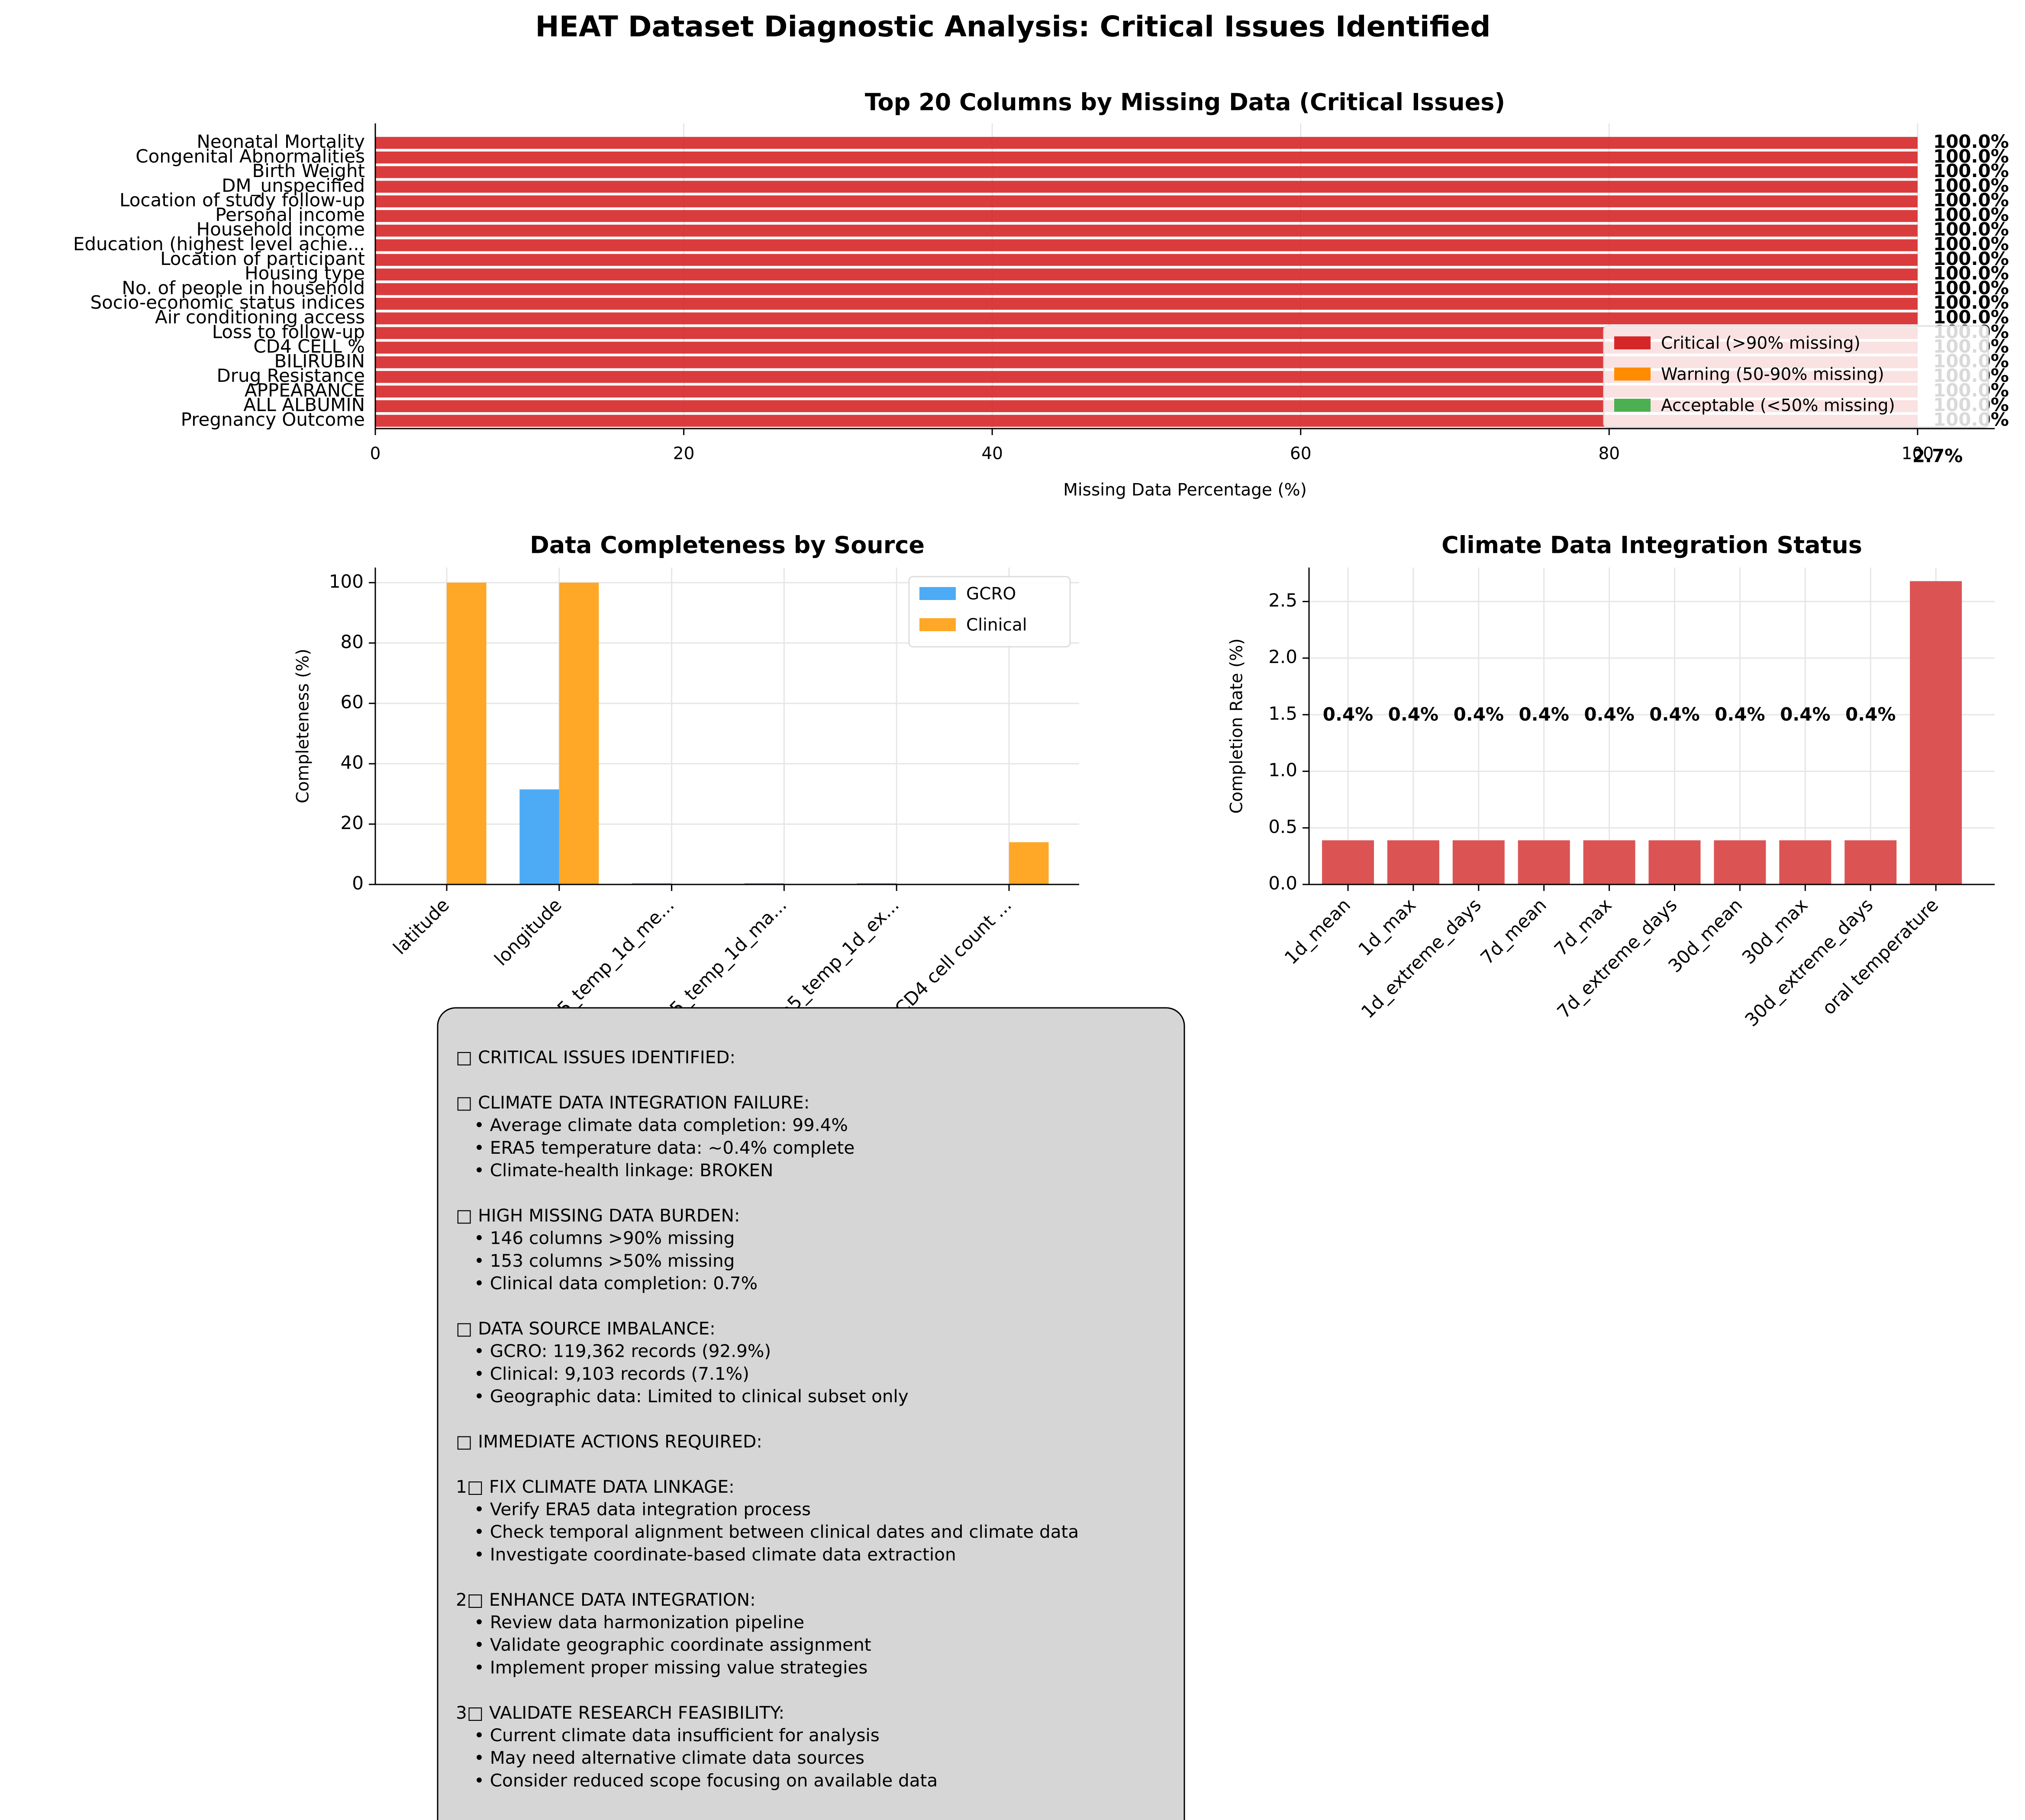 The width and height of the screenshot is (2025, 1820). I want to click on y-axis-label: Completion Rate (%), so click(1237, 725).